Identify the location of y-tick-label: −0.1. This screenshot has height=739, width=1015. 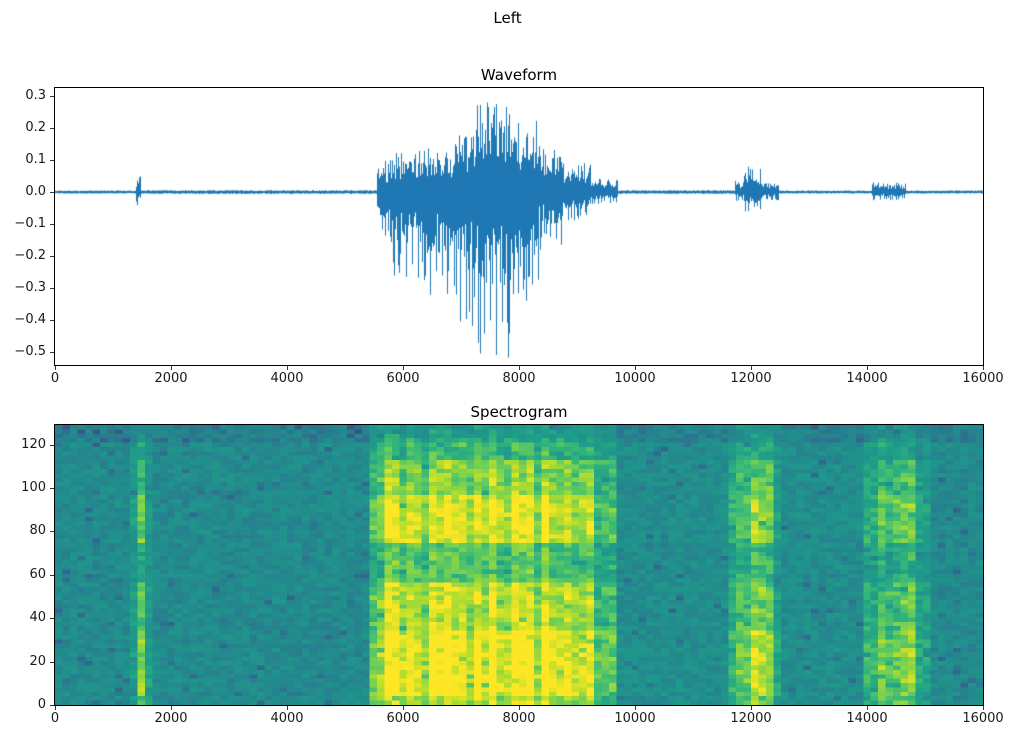
(30, 224).